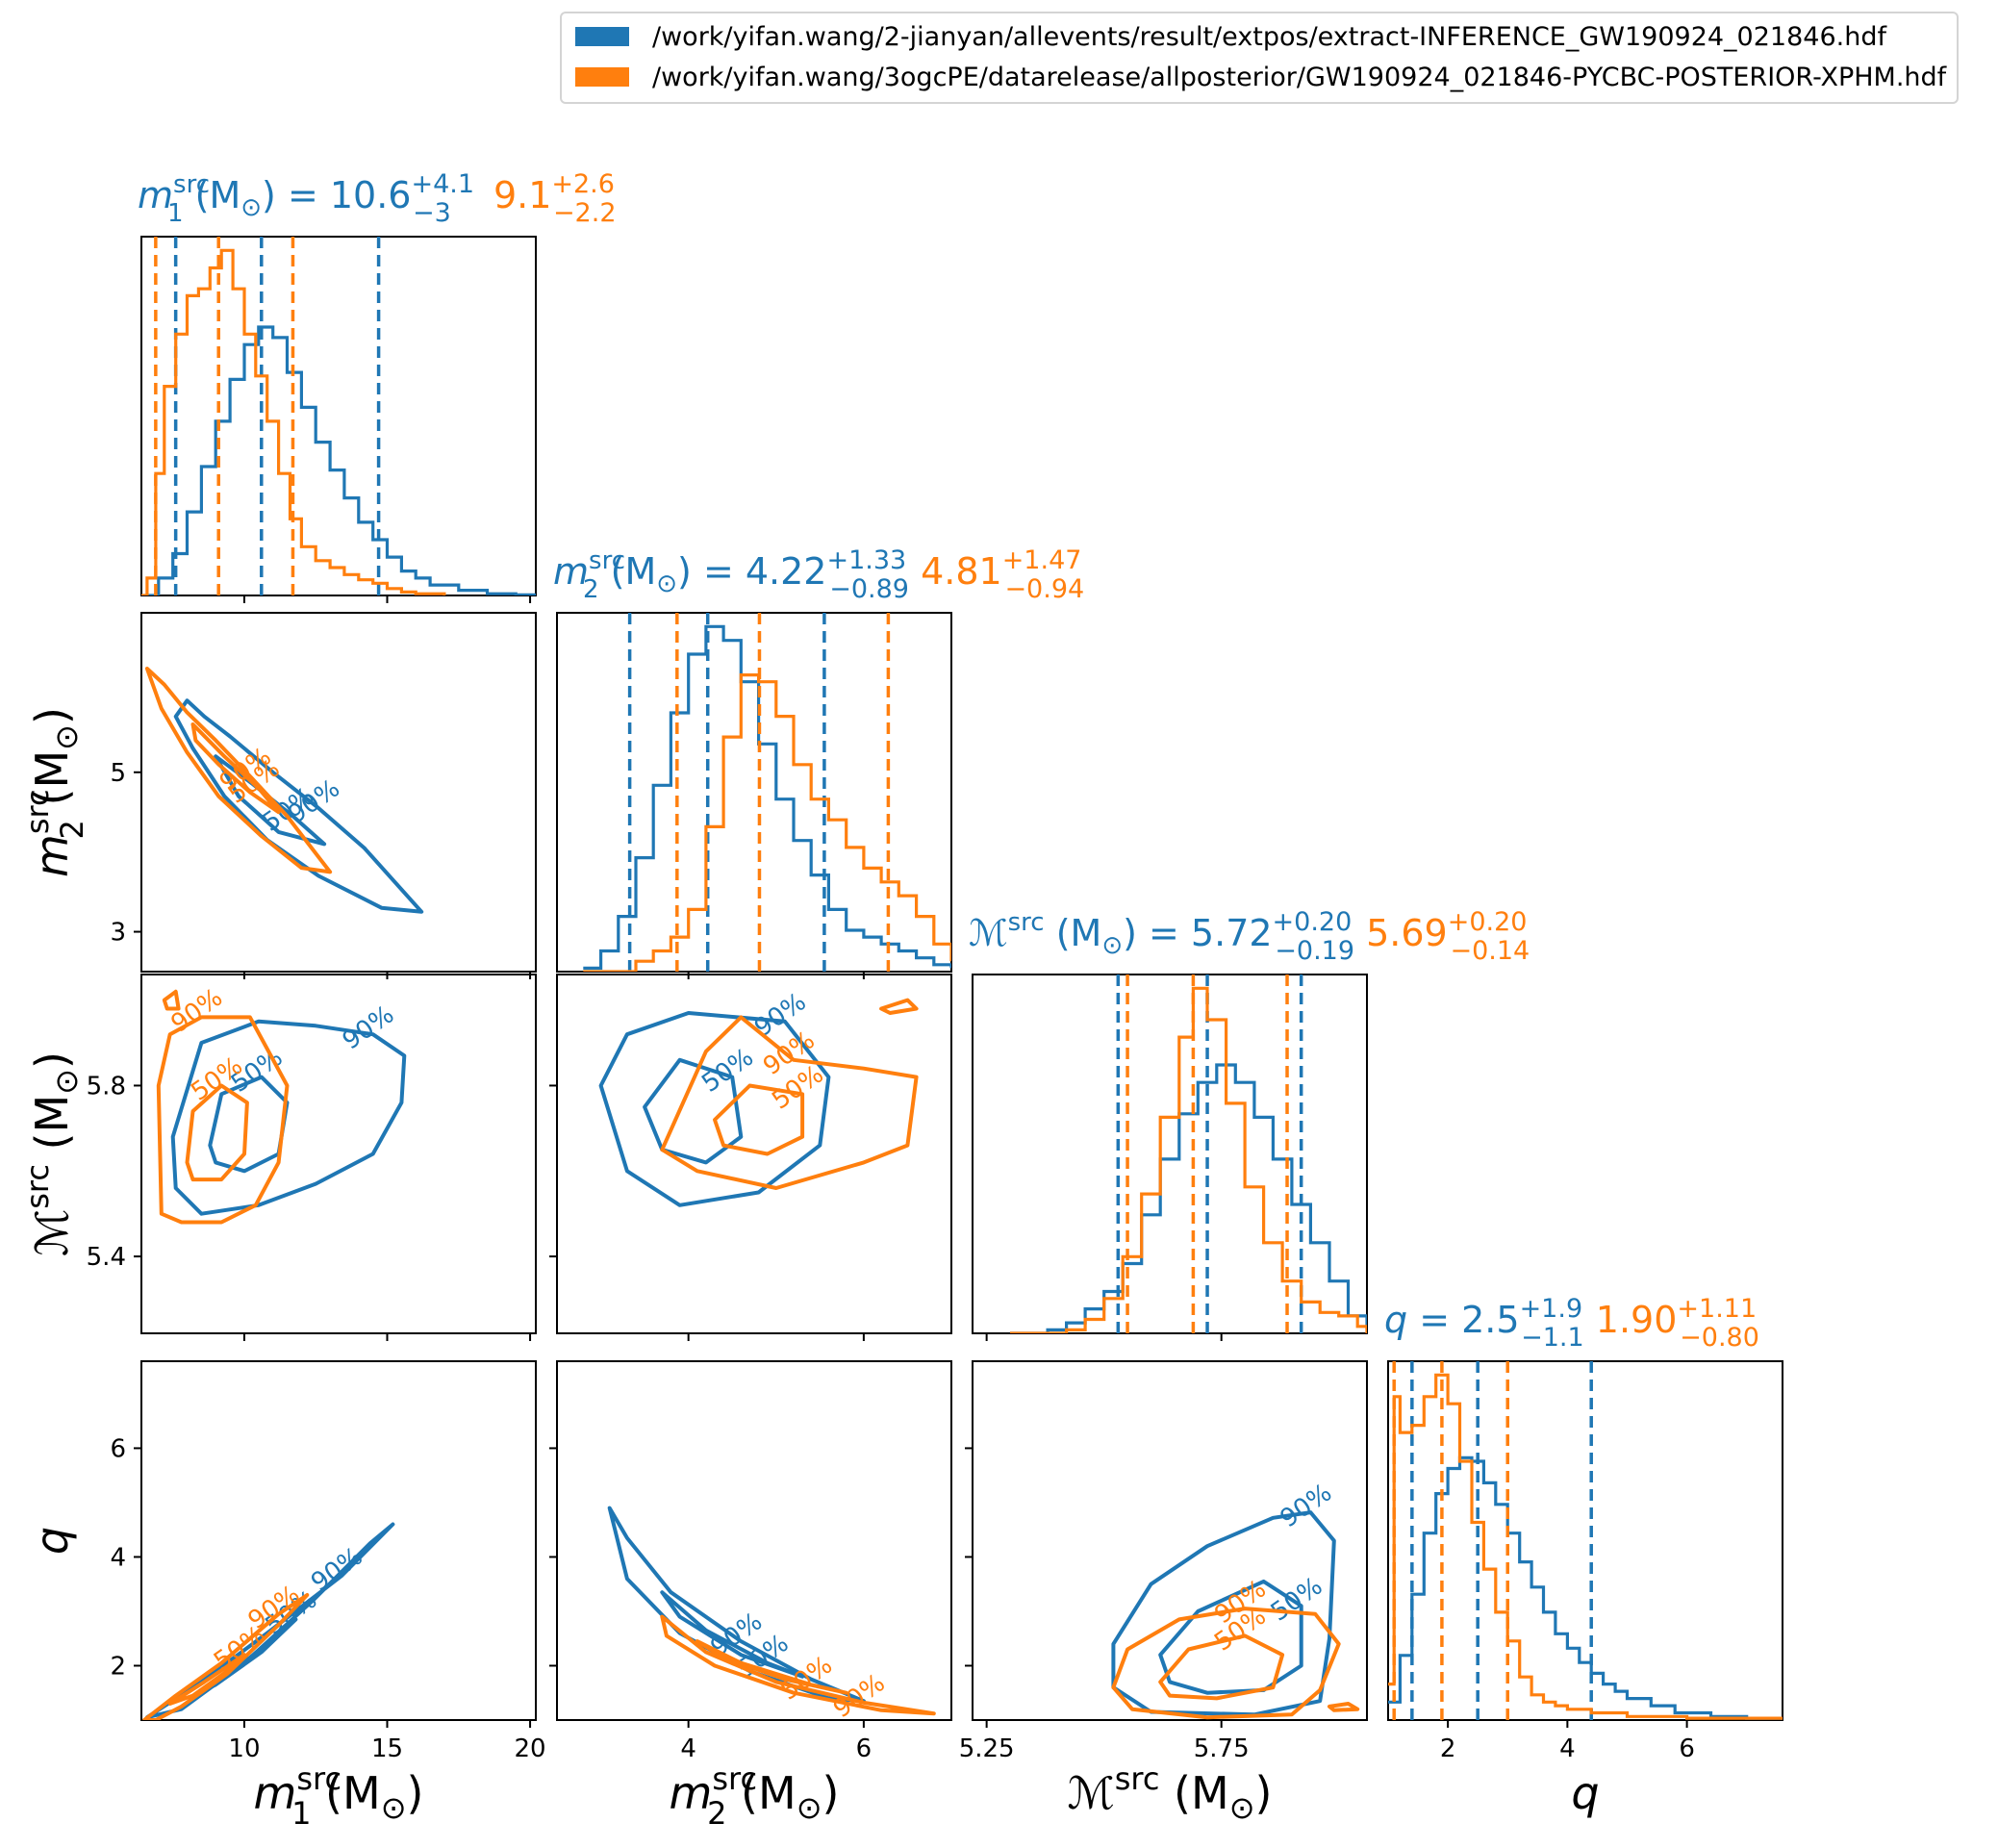 Image resolution: width=1998 pixels, height=1848 pixels. I want to click on legend-swatch-orange, so click(602, 77).